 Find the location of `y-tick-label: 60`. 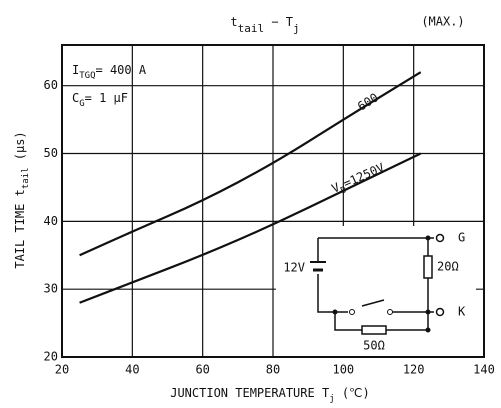

y-tick-label: 60 is located at coordinates (51, 85).